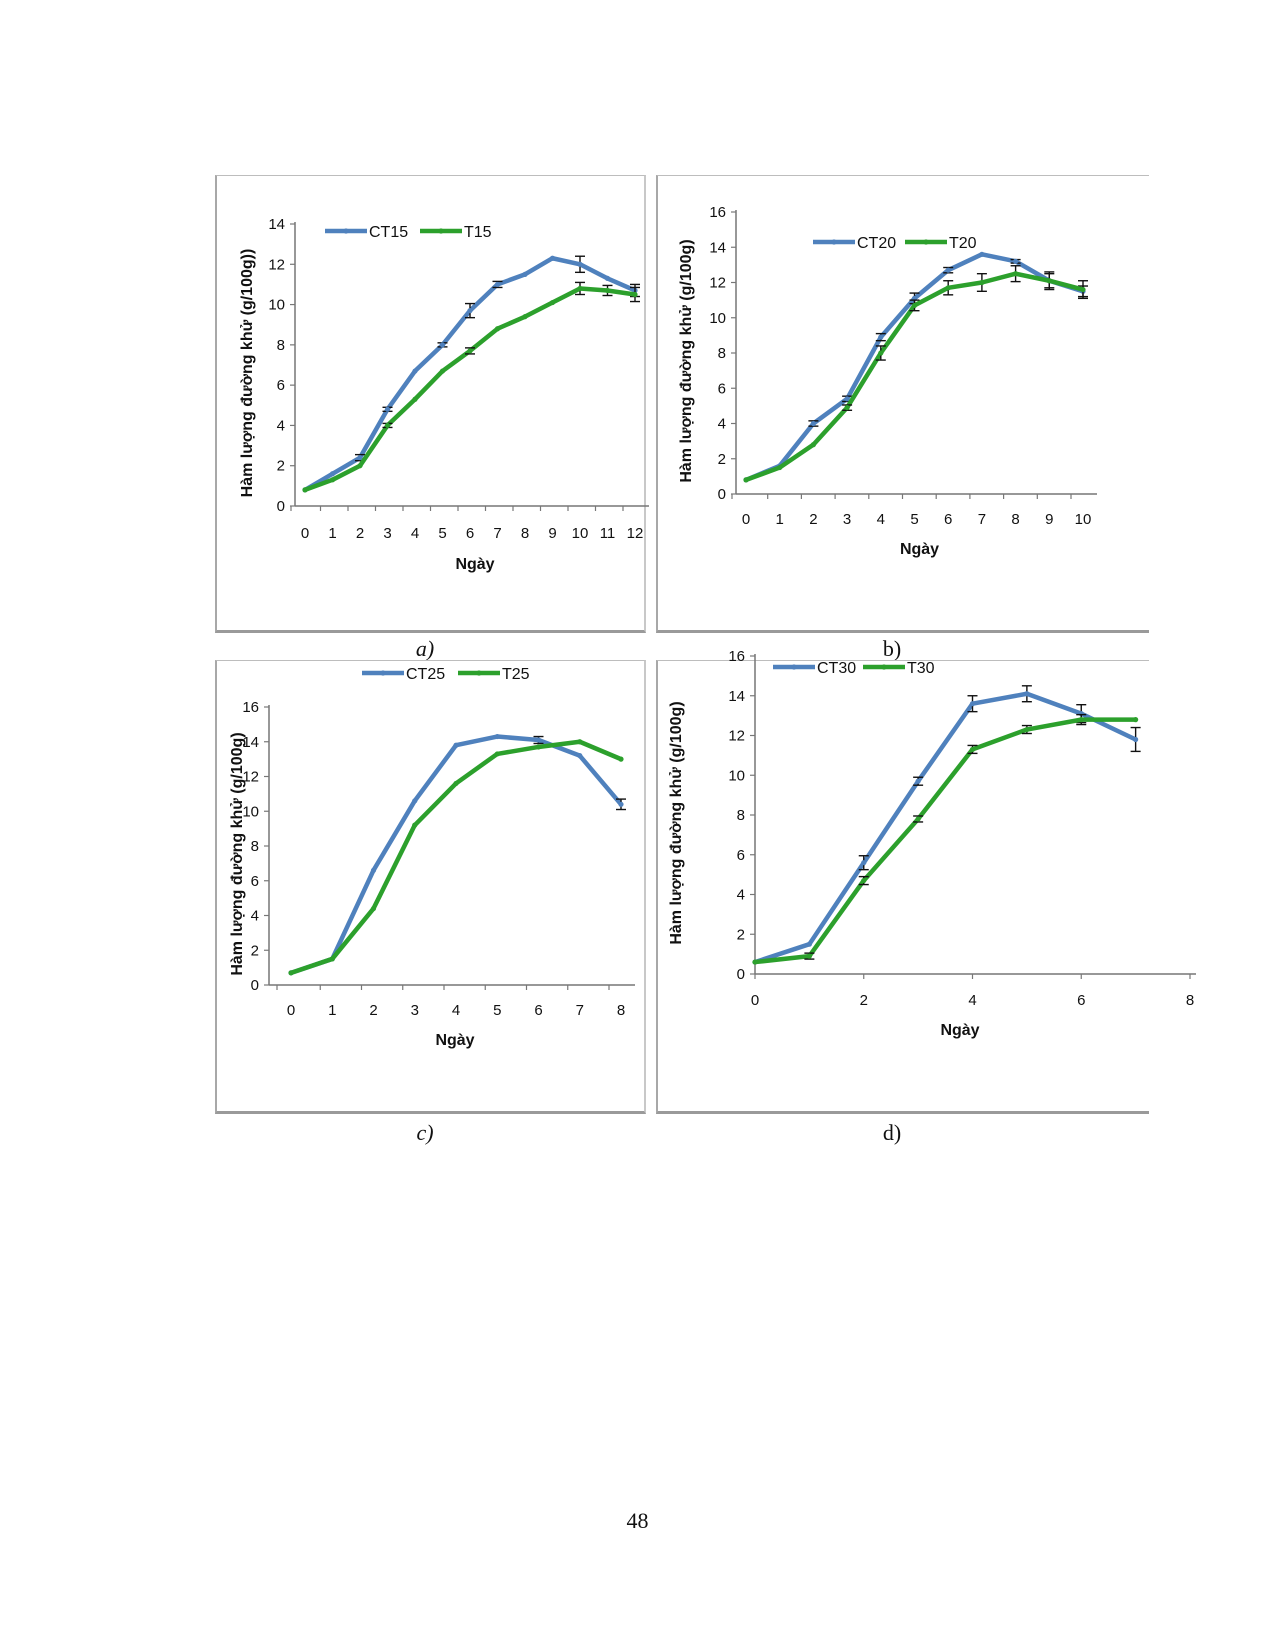  I want to click on legend-marker-CT15, so click(346, 231).